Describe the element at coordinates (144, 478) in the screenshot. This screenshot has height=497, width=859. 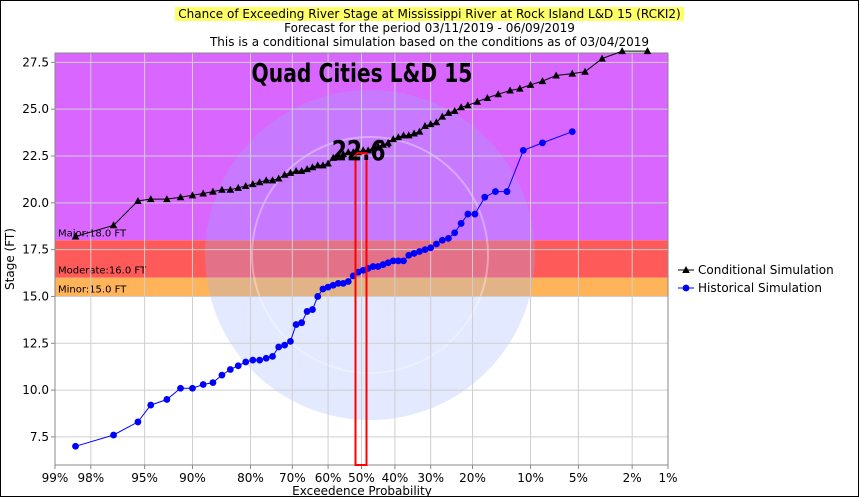
I see `x-tick-label: 95%` at that location.